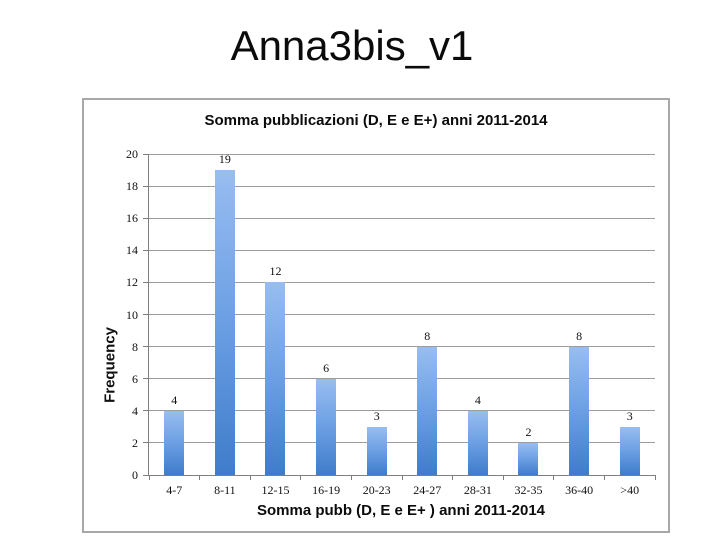 This screenshot has height=540, width=720. What do you see at coordinates (135, 475) in the screenshot?
I see `y-axis-tick-label: 0` at bounding box center [135, 475].